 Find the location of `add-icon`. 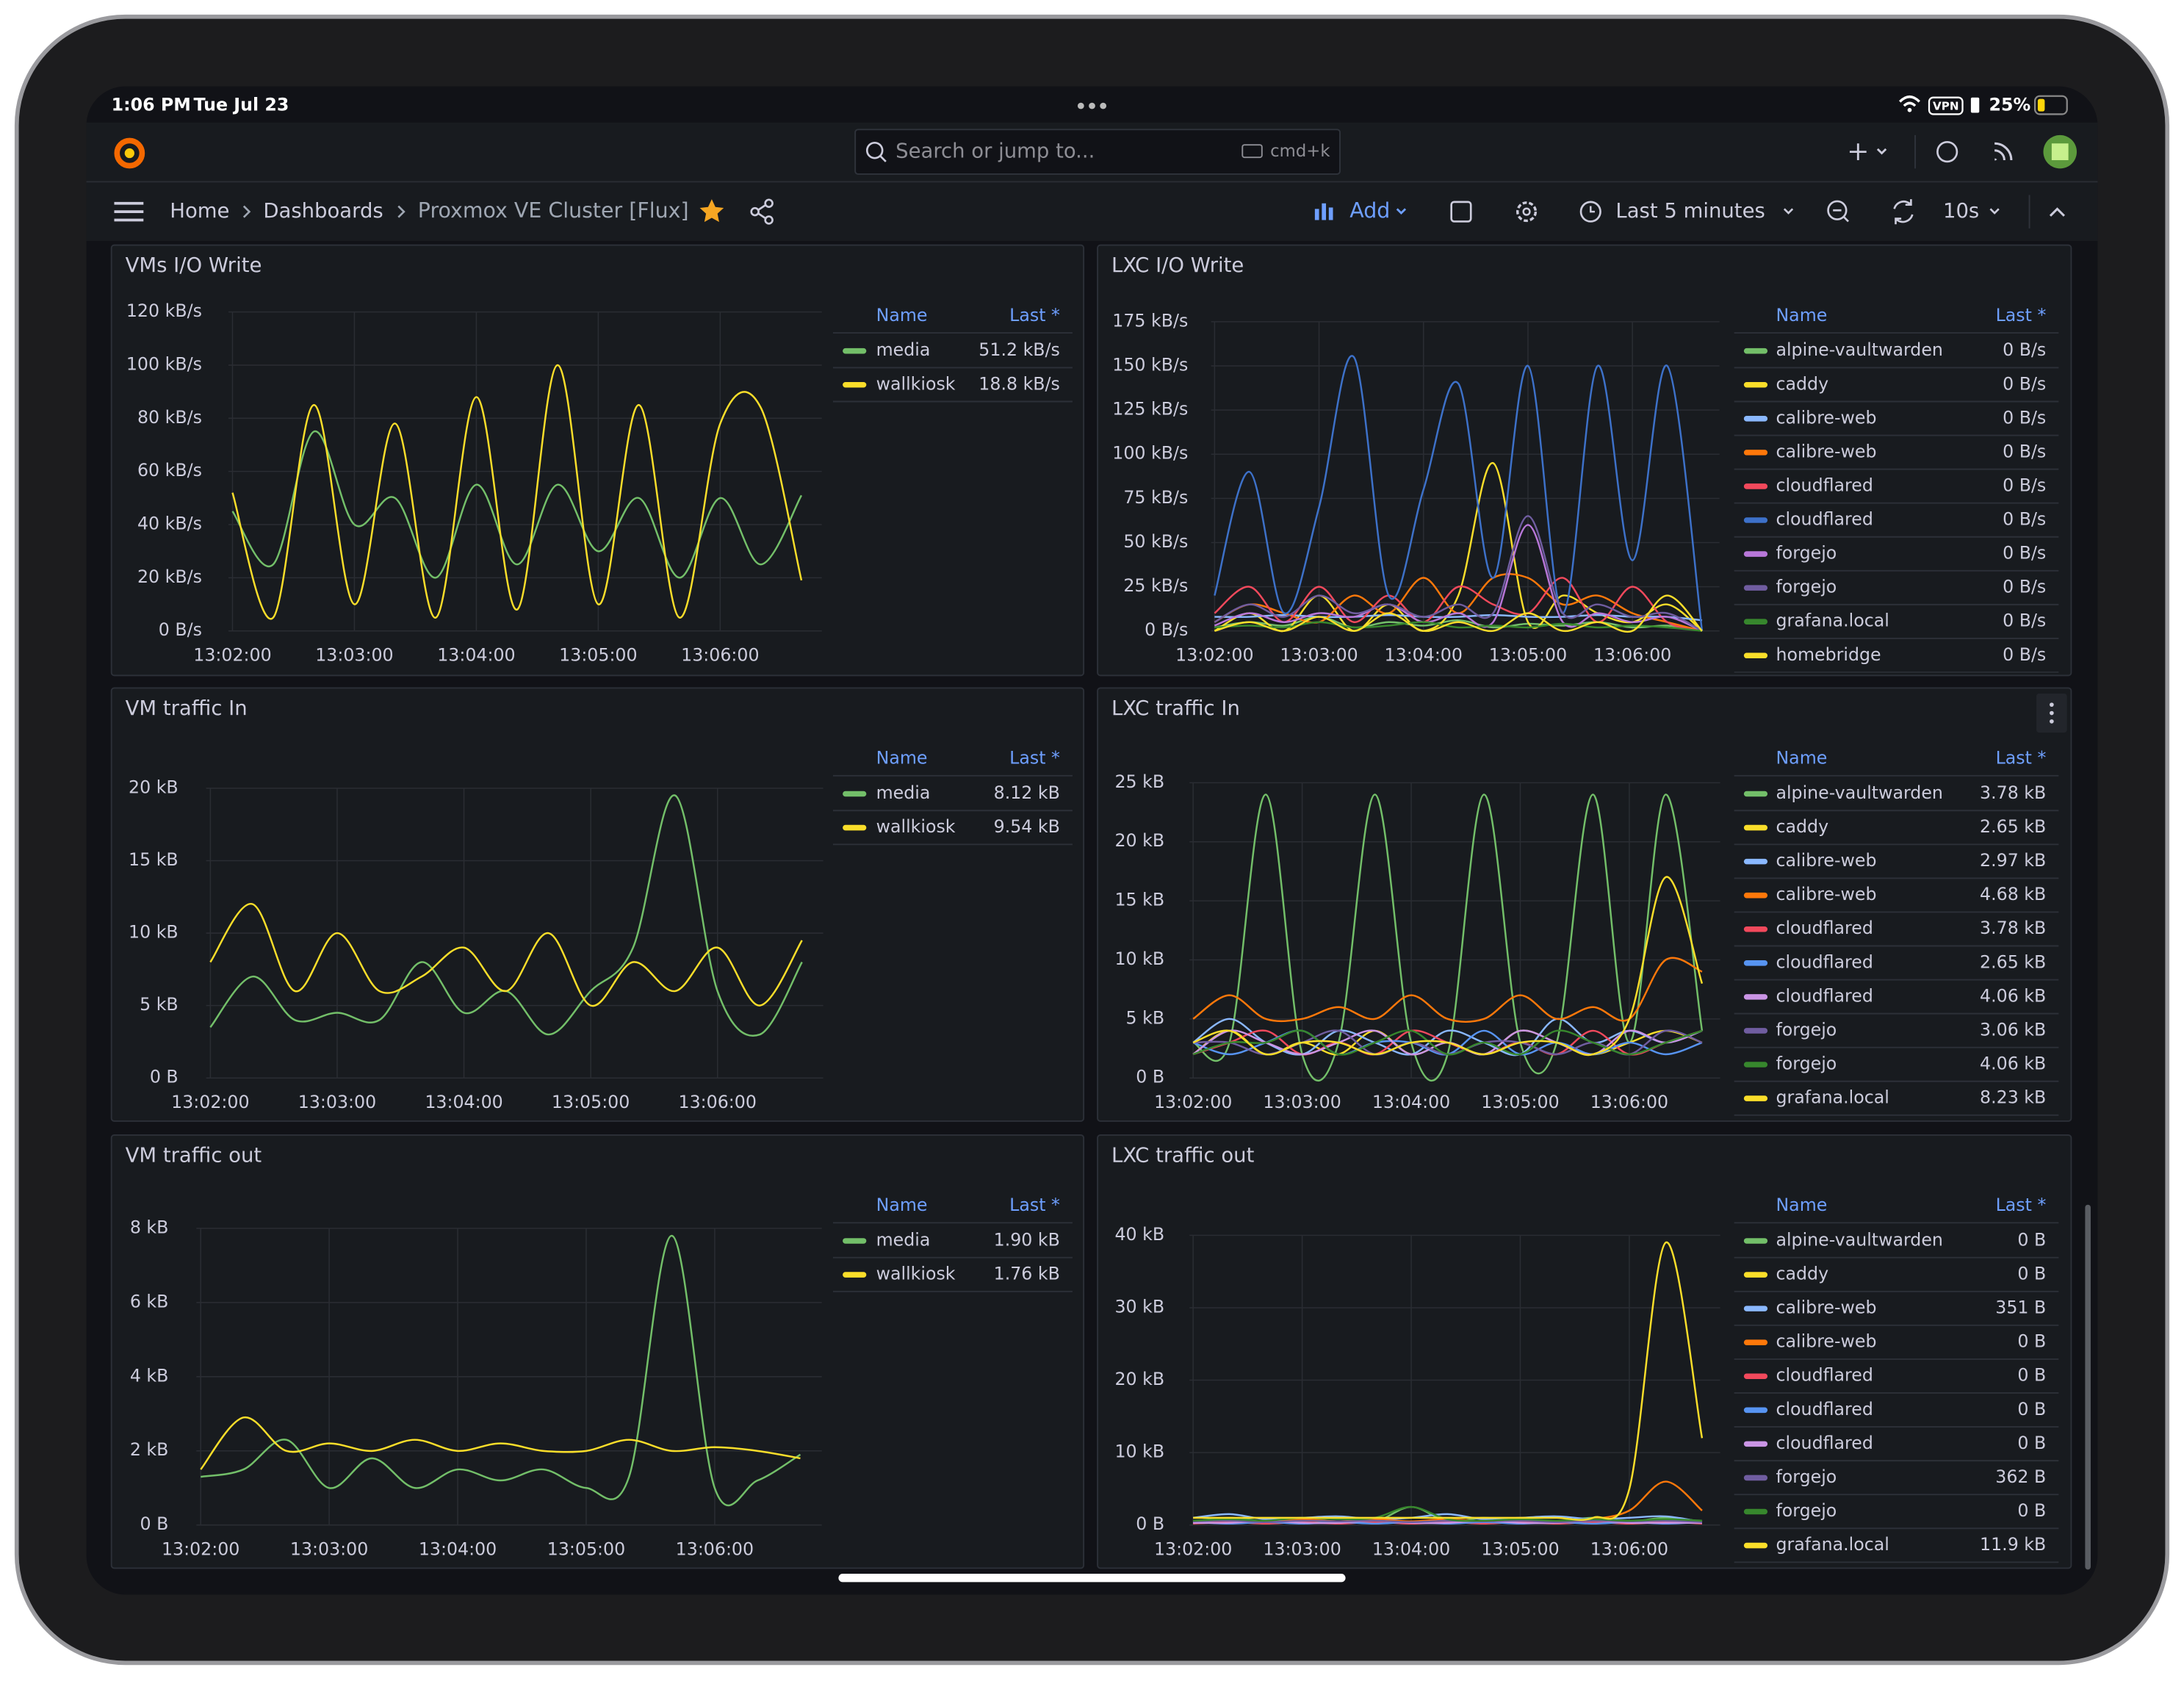

add-icon is located at coordinates (1323, 211).